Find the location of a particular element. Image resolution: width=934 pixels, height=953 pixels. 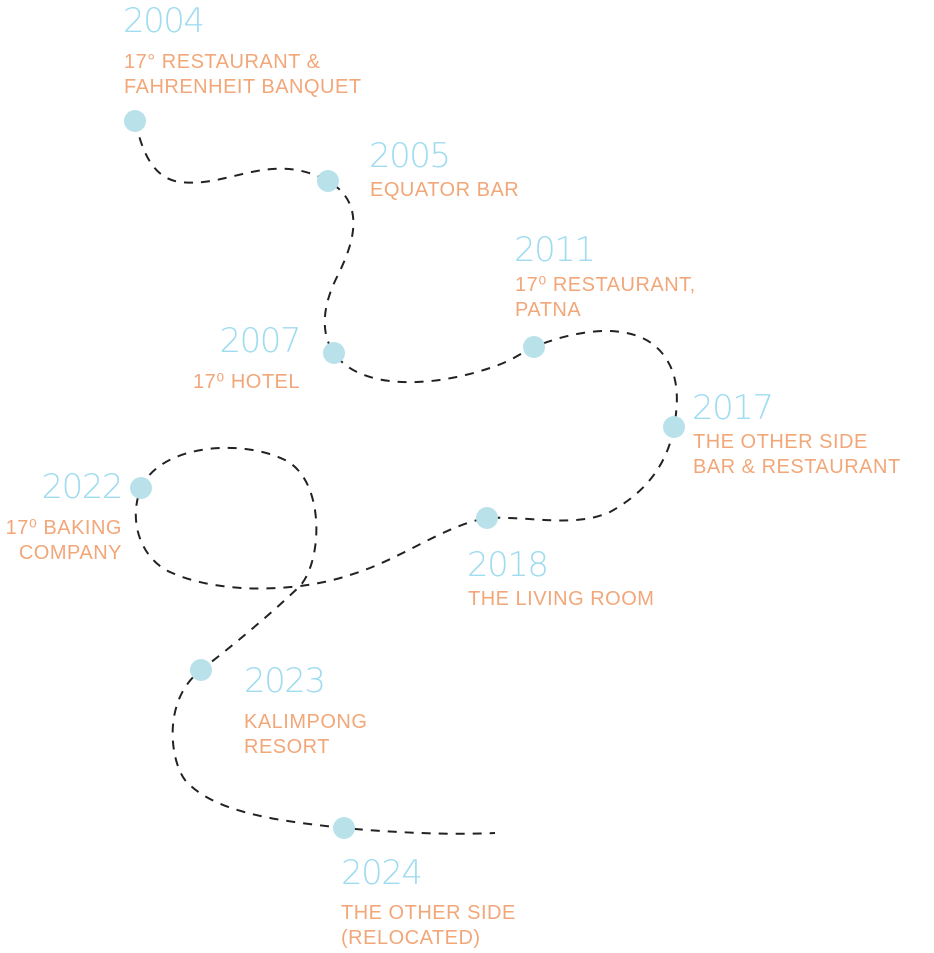

milestone-label: THE OTHER SIDE (RELOCATED) is located at coordinates (428, 925).